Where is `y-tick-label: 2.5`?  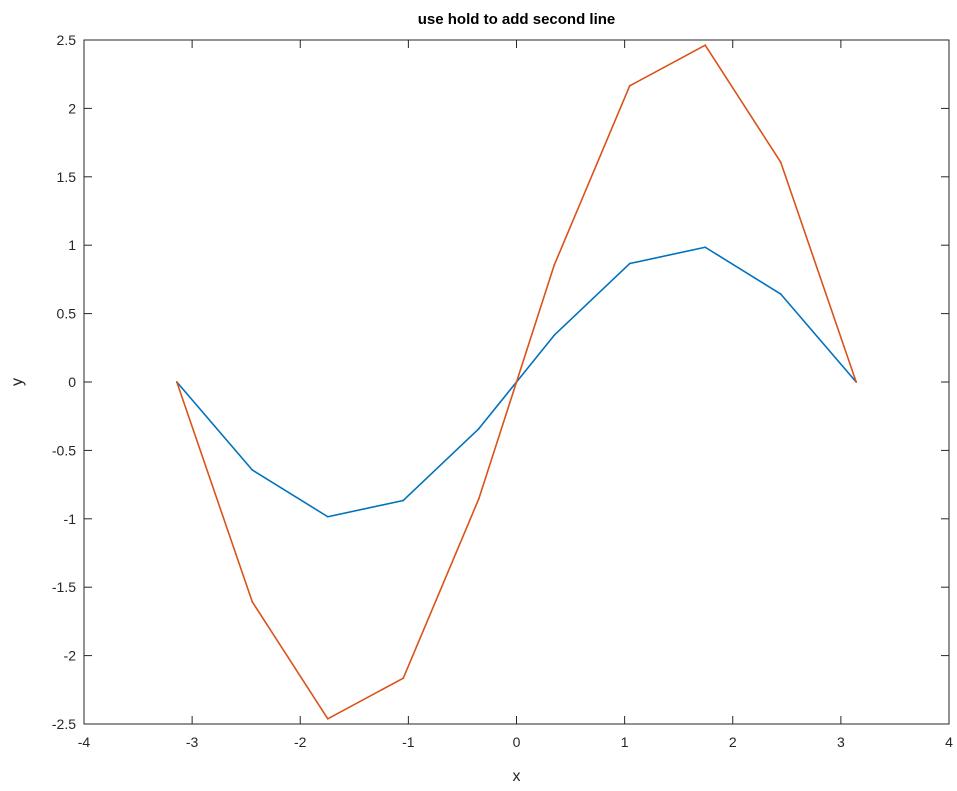 y-tick-label: 2.5 is located at coordinates (67, 40).